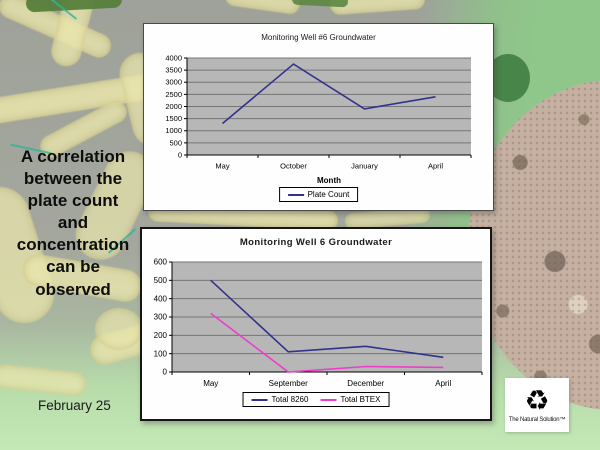  What do you see at coordinates (293, 166) in the screenshot?
I see `x-tick-label: October` at bounding box center [293, 166].